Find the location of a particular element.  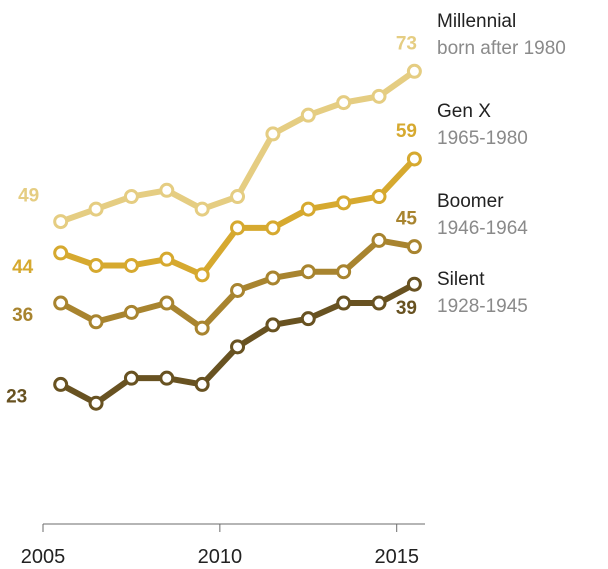

legend-subtitle-gen-x: 1965-1980 is located at coordinates (482, 138).